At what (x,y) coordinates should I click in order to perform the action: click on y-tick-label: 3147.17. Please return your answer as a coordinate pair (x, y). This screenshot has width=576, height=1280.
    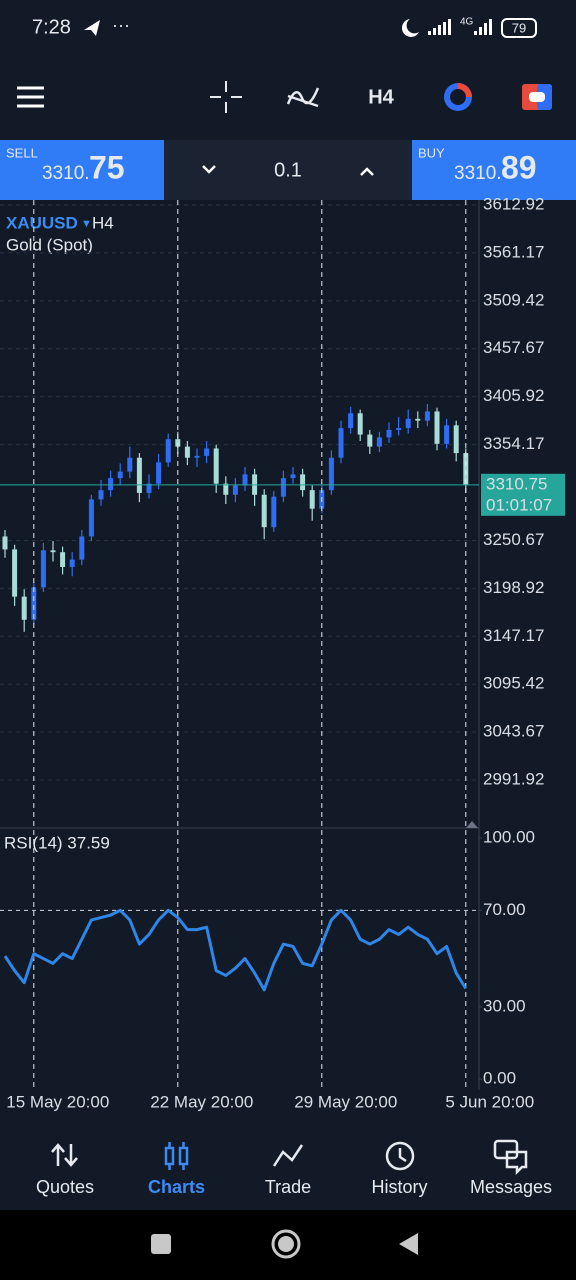
    Looking at the image, I should click on (513, 635).